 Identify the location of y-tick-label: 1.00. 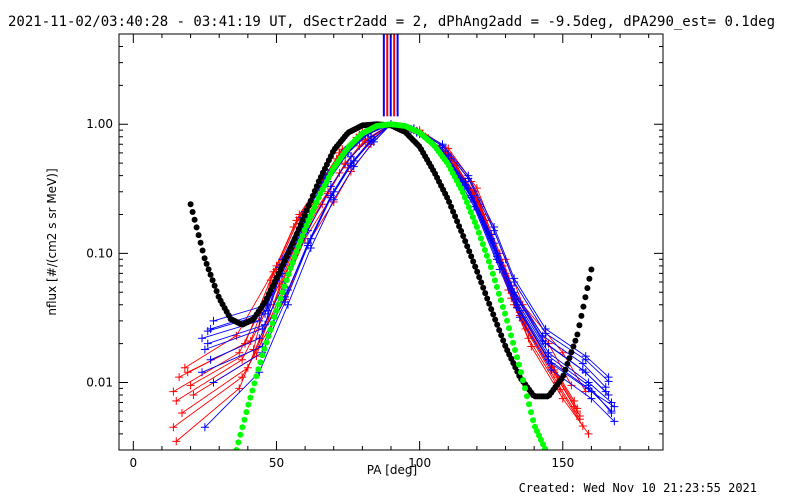
(99, 124).